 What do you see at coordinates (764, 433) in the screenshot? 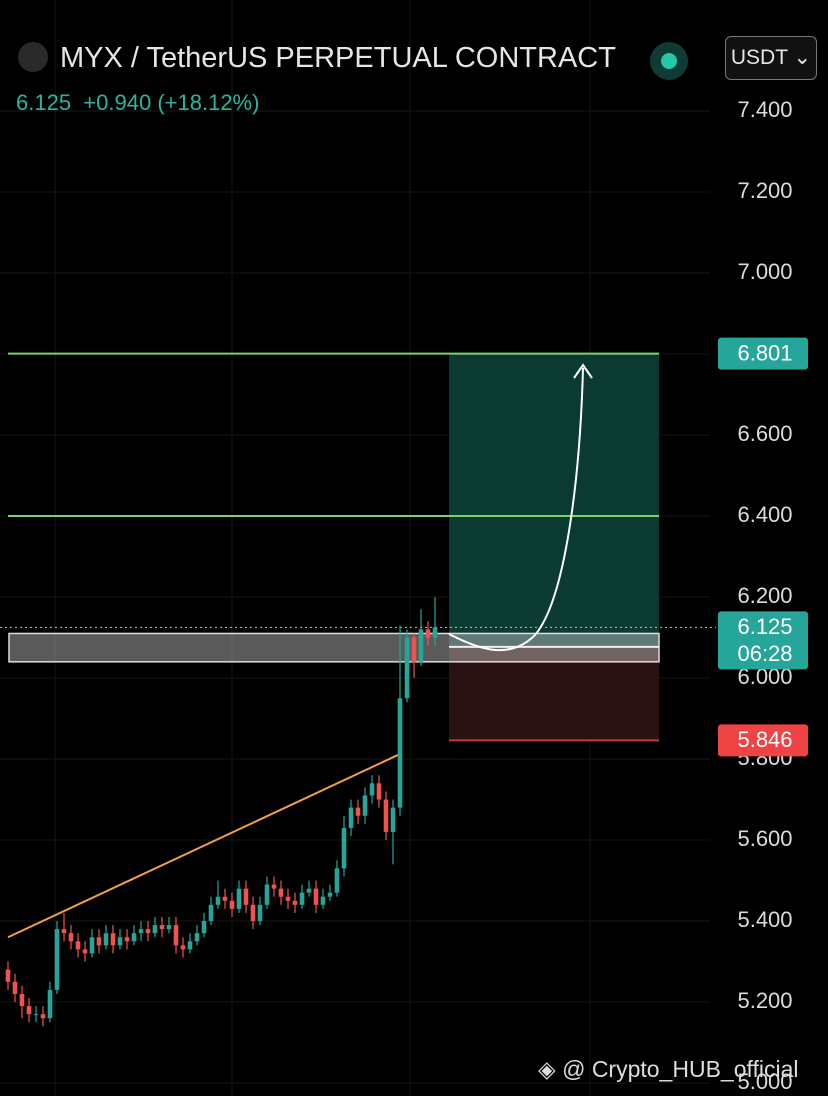
I see `y-tick-label: 6.600` at bounding box center [764, 433].